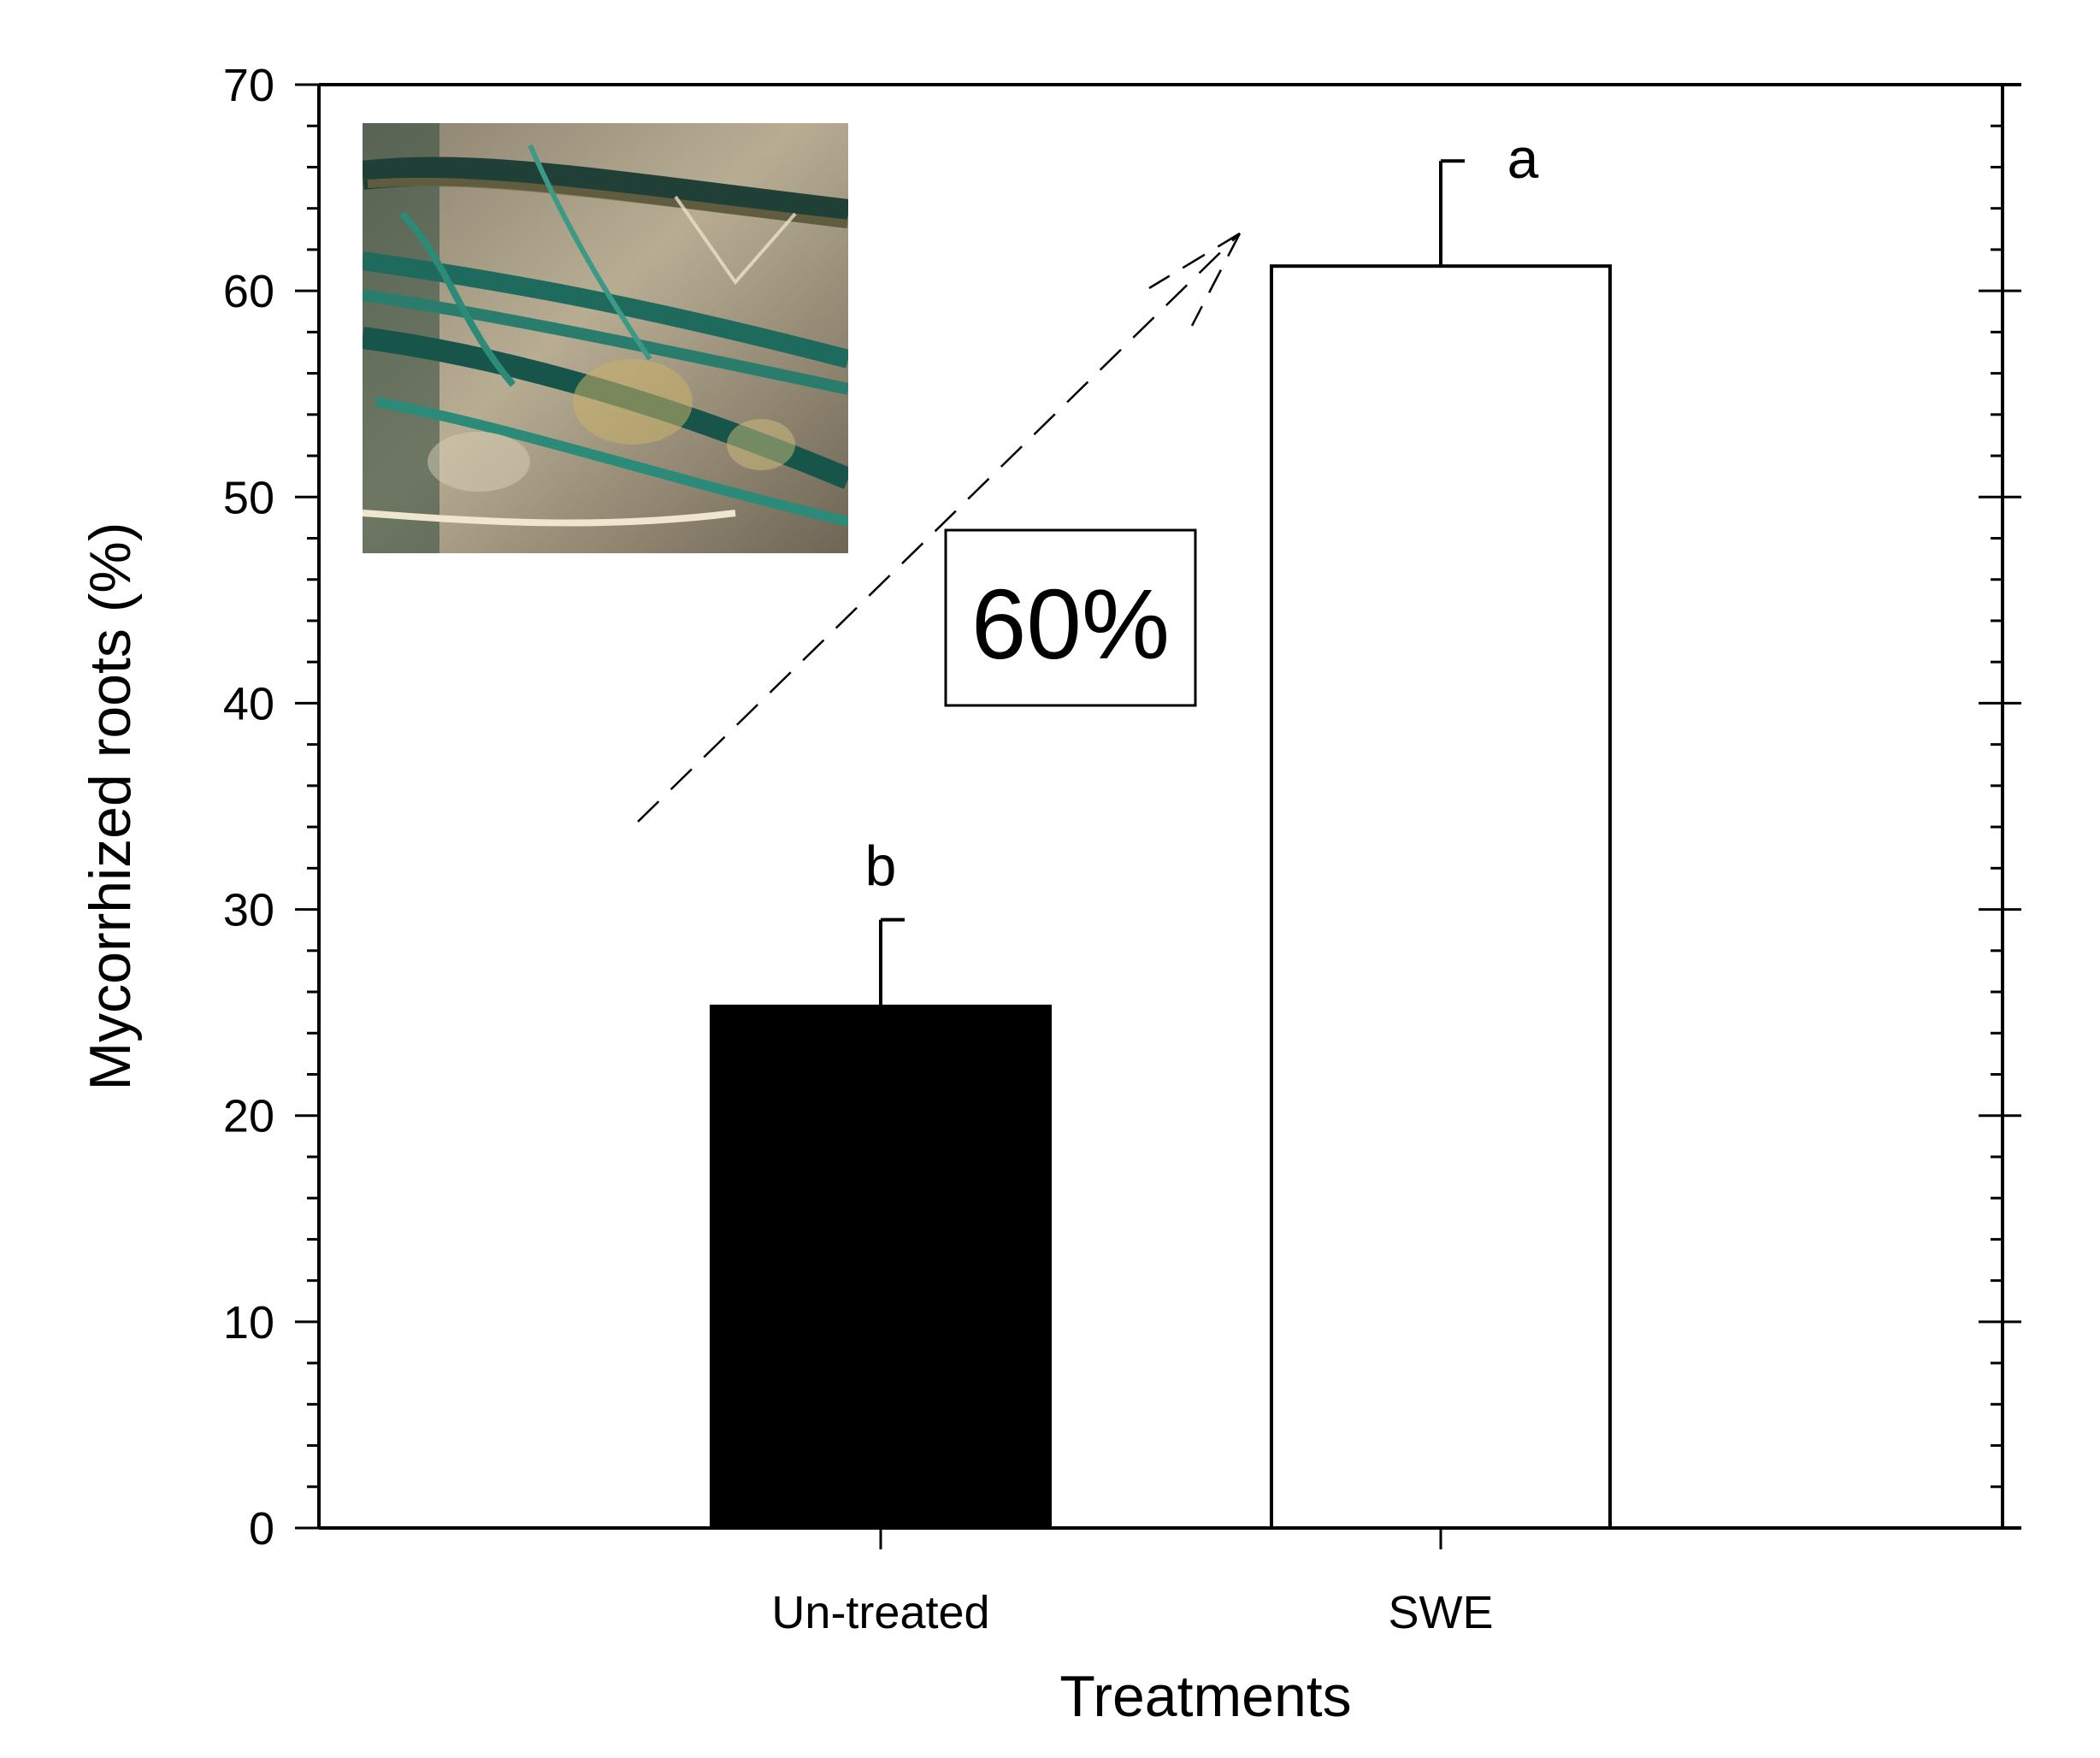  I want to click on significance-letter: b, so click(881, 866).